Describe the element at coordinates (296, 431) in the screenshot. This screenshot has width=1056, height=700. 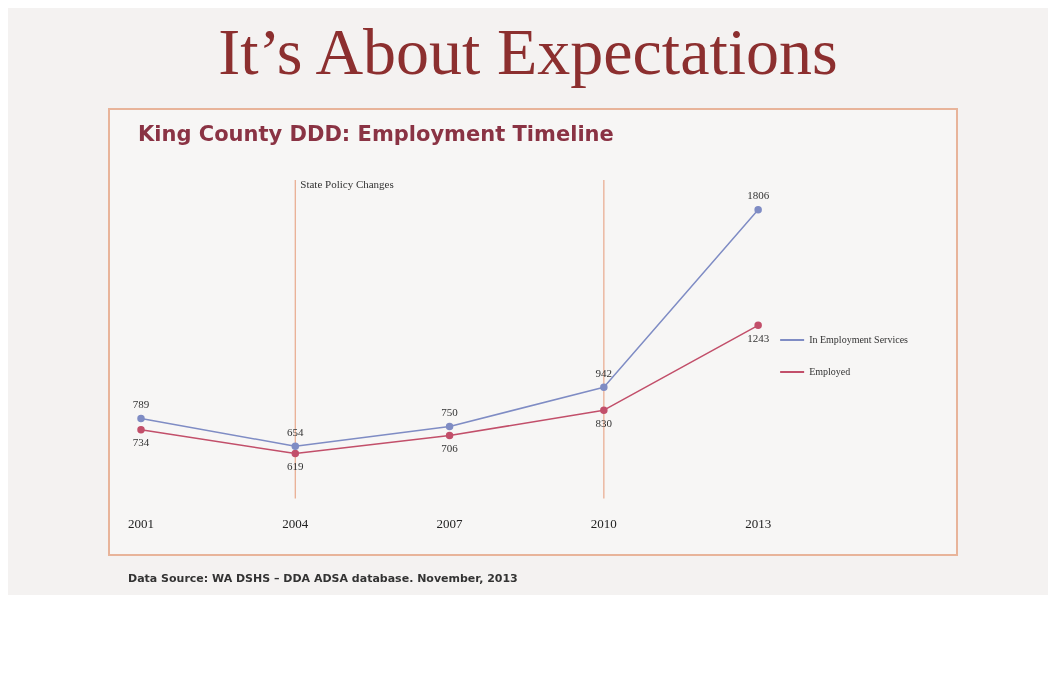
I see `data-label: 654` at that location.